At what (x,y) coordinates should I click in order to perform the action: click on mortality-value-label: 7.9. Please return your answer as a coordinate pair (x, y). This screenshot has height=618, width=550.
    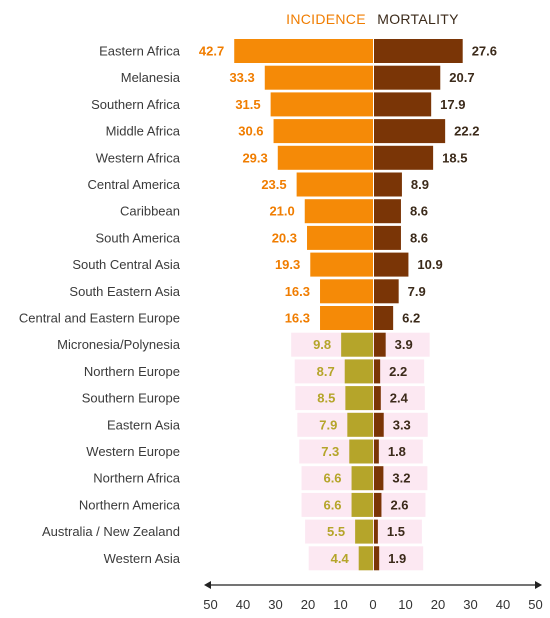
    Looking at the image, I should click on (417, 291).